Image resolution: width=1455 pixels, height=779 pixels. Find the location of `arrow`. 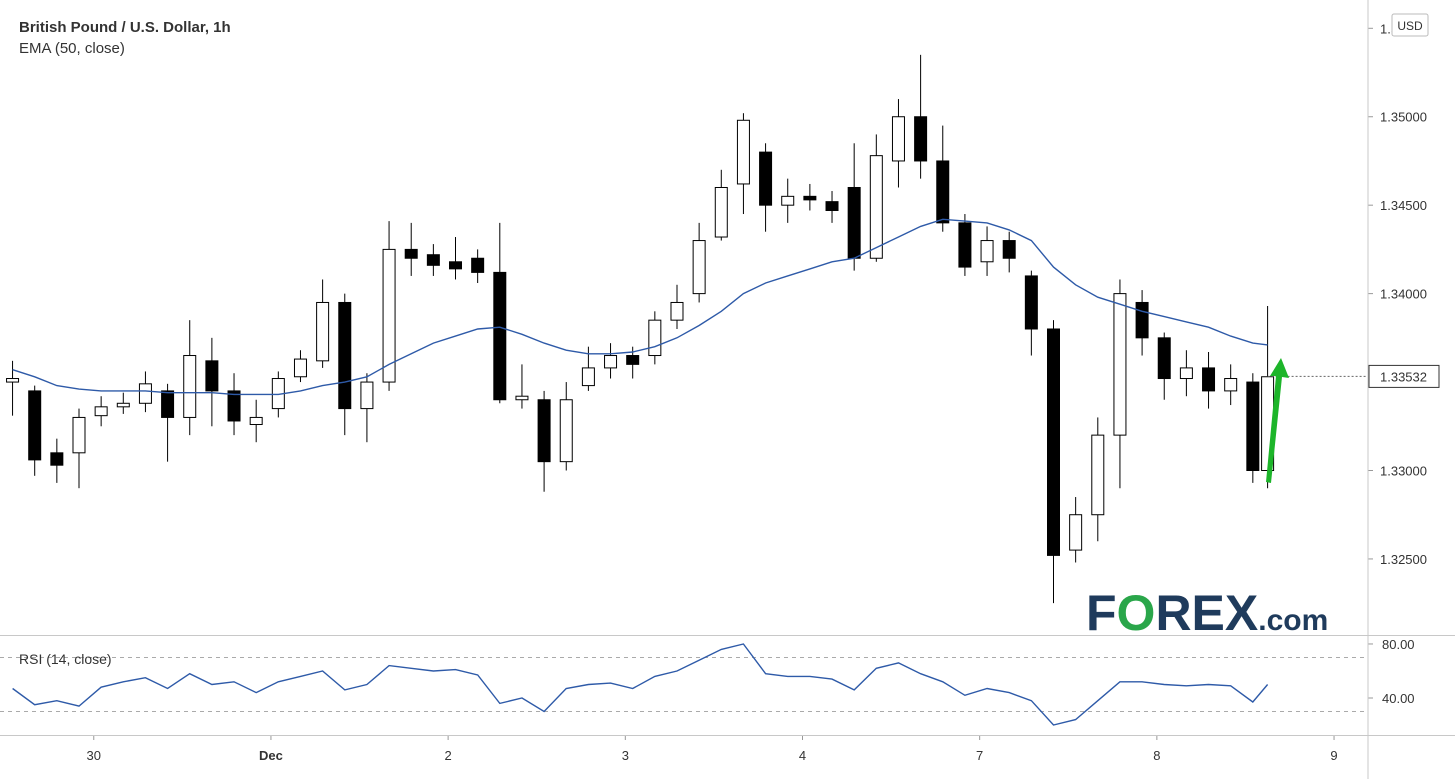

arrow is located at coordinates (1277, 420).